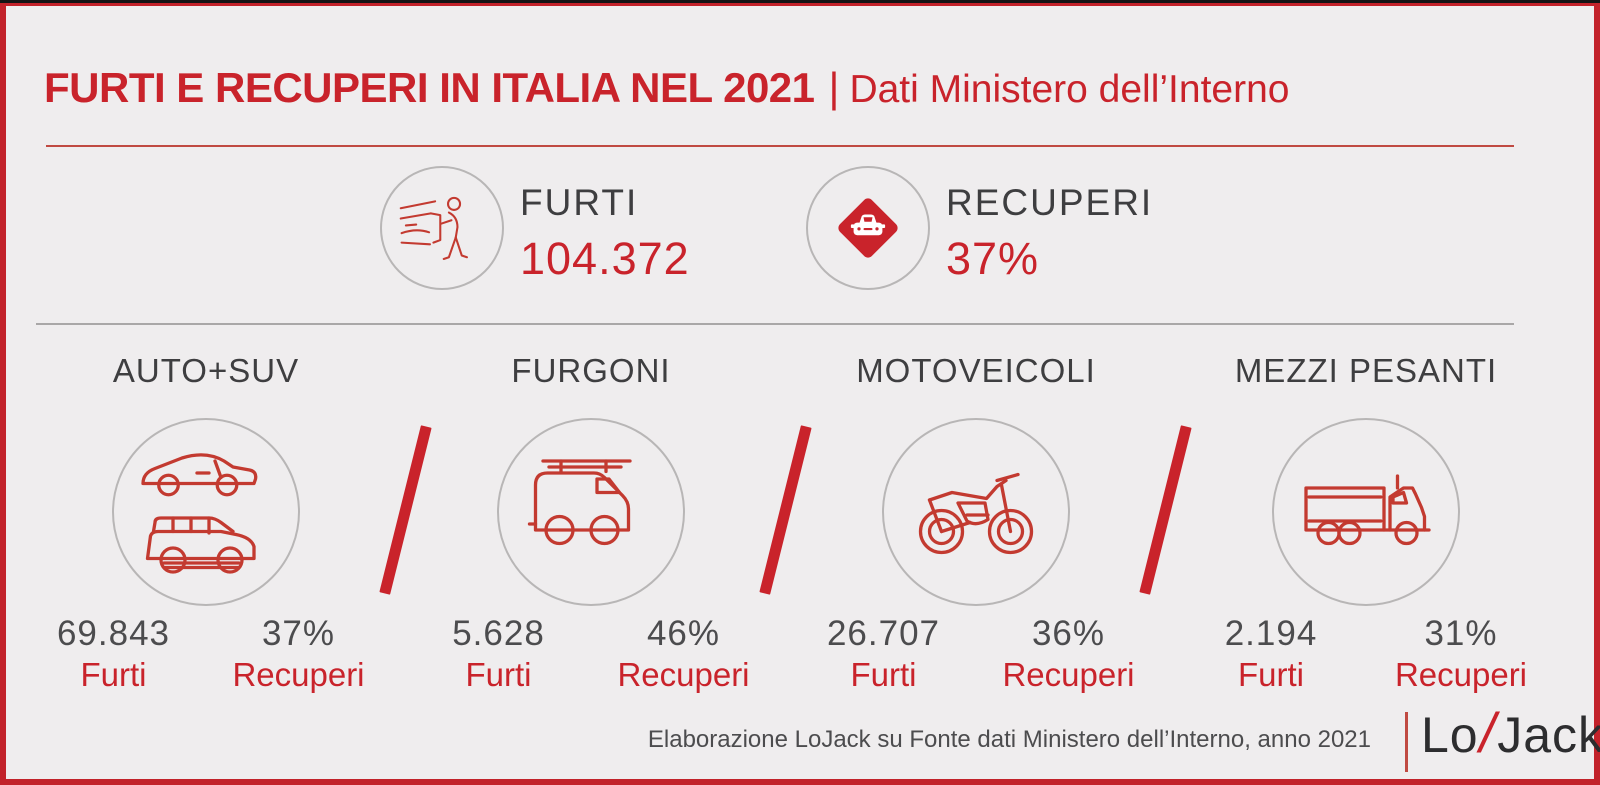 The height and width of the screenshot is (785, 1600). I want to click on window-top-edge, so click(800, 1).